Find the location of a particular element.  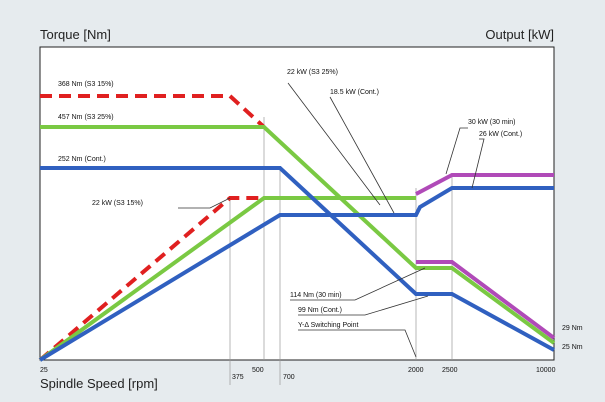

annotation-label: 252 Nm (Cont.) is located at coordinates (82, 159).